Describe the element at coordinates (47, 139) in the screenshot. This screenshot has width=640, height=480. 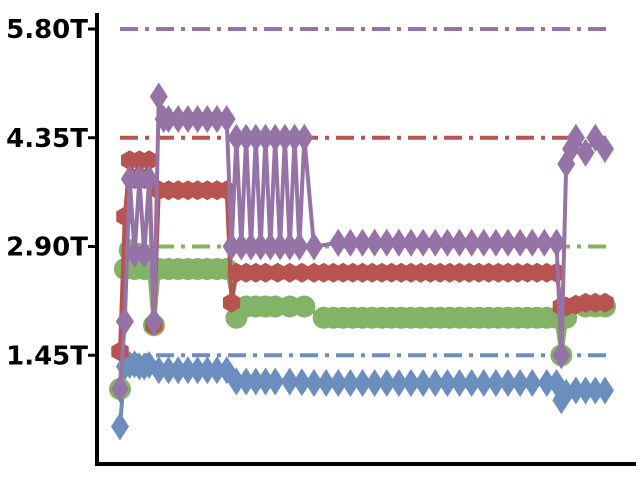
I see `y-tick-label-2: 4.35T` at that location.